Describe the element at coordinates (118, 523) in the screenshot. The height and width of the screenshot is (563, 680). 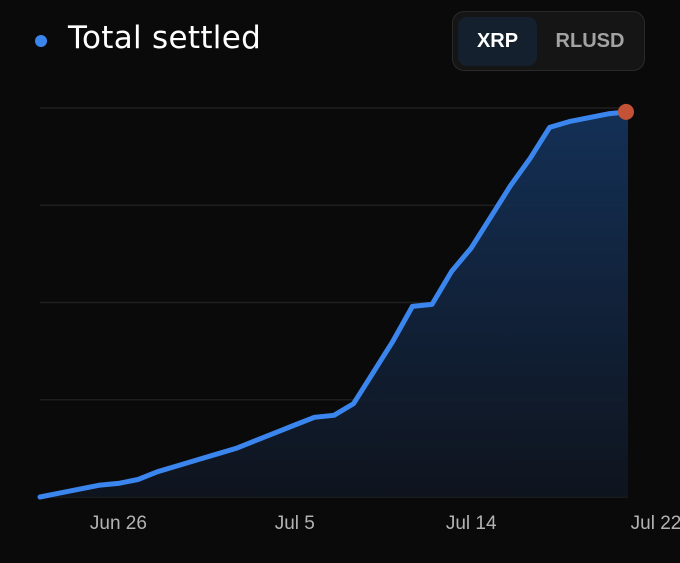
I see `x-tick-label: Jun 26` at that location.